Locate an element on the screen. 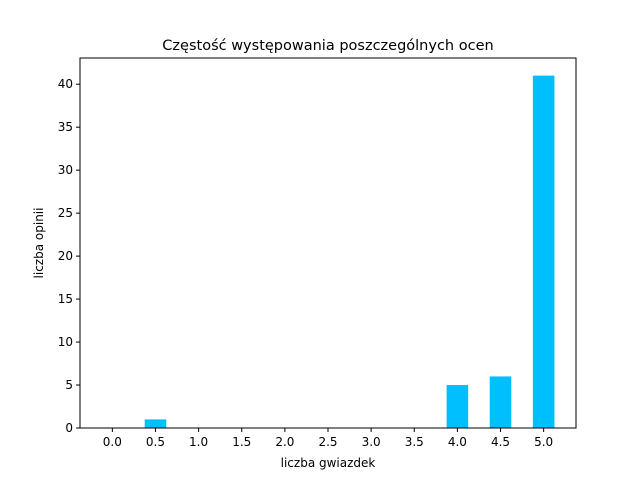 This screenshot has height=480, width=640. bar-5.0 is located at coordinates (543, 251).